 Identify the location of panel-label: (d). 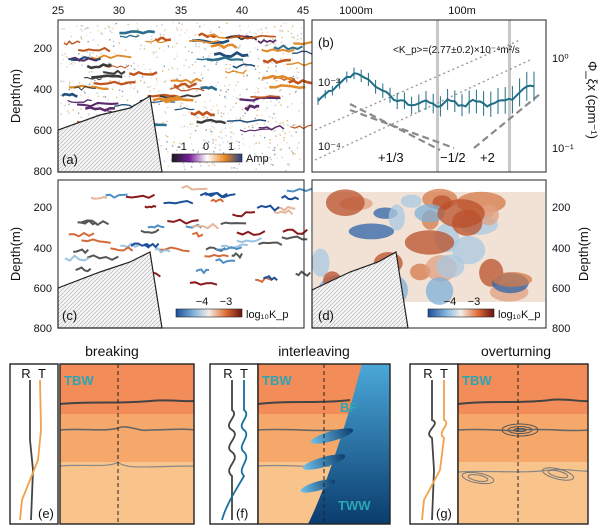
(326, 315).